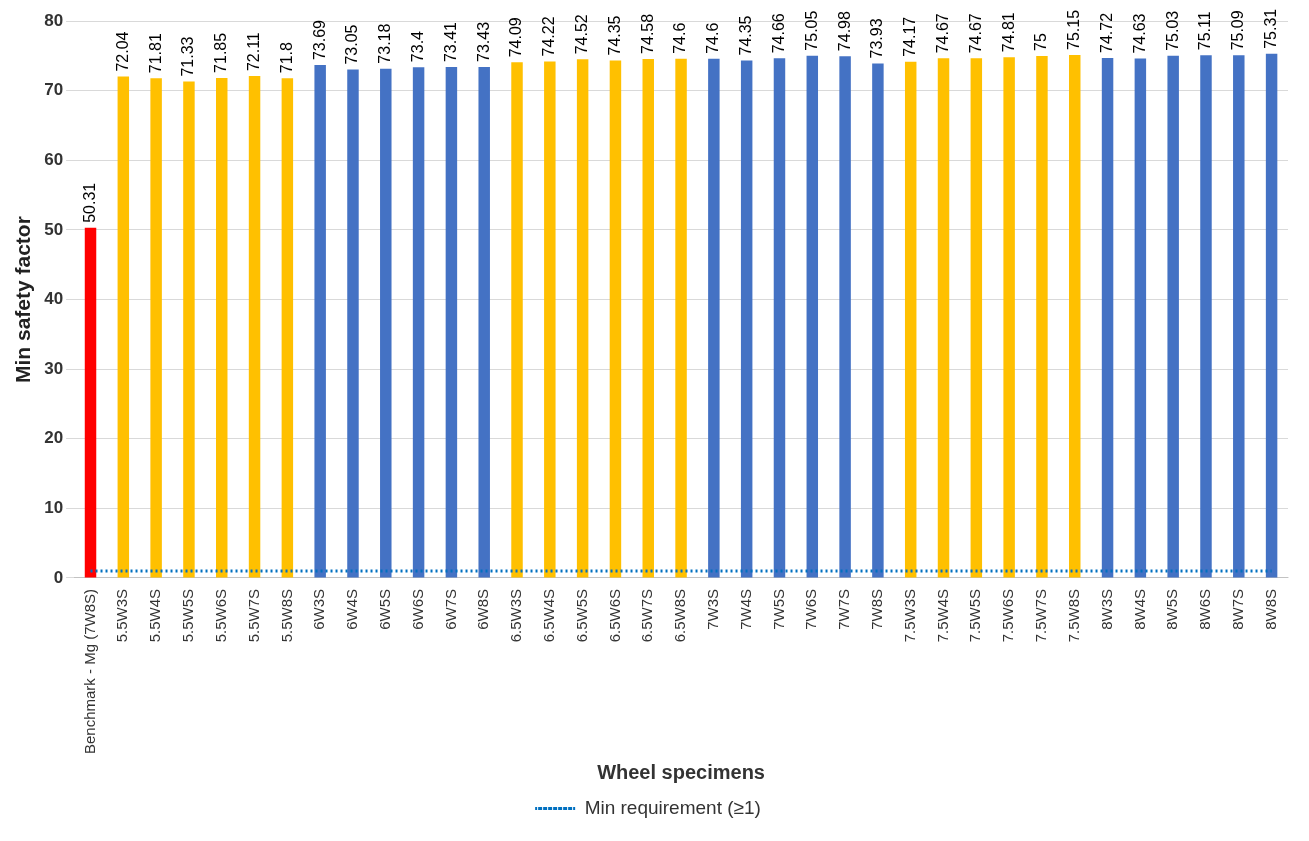 This screenshot has height=841, width=1309. What do you see at coordinates (384, 609) in the screenshot?
I see `x-tick-label: 6W5S` at bounding box center [384, 609].